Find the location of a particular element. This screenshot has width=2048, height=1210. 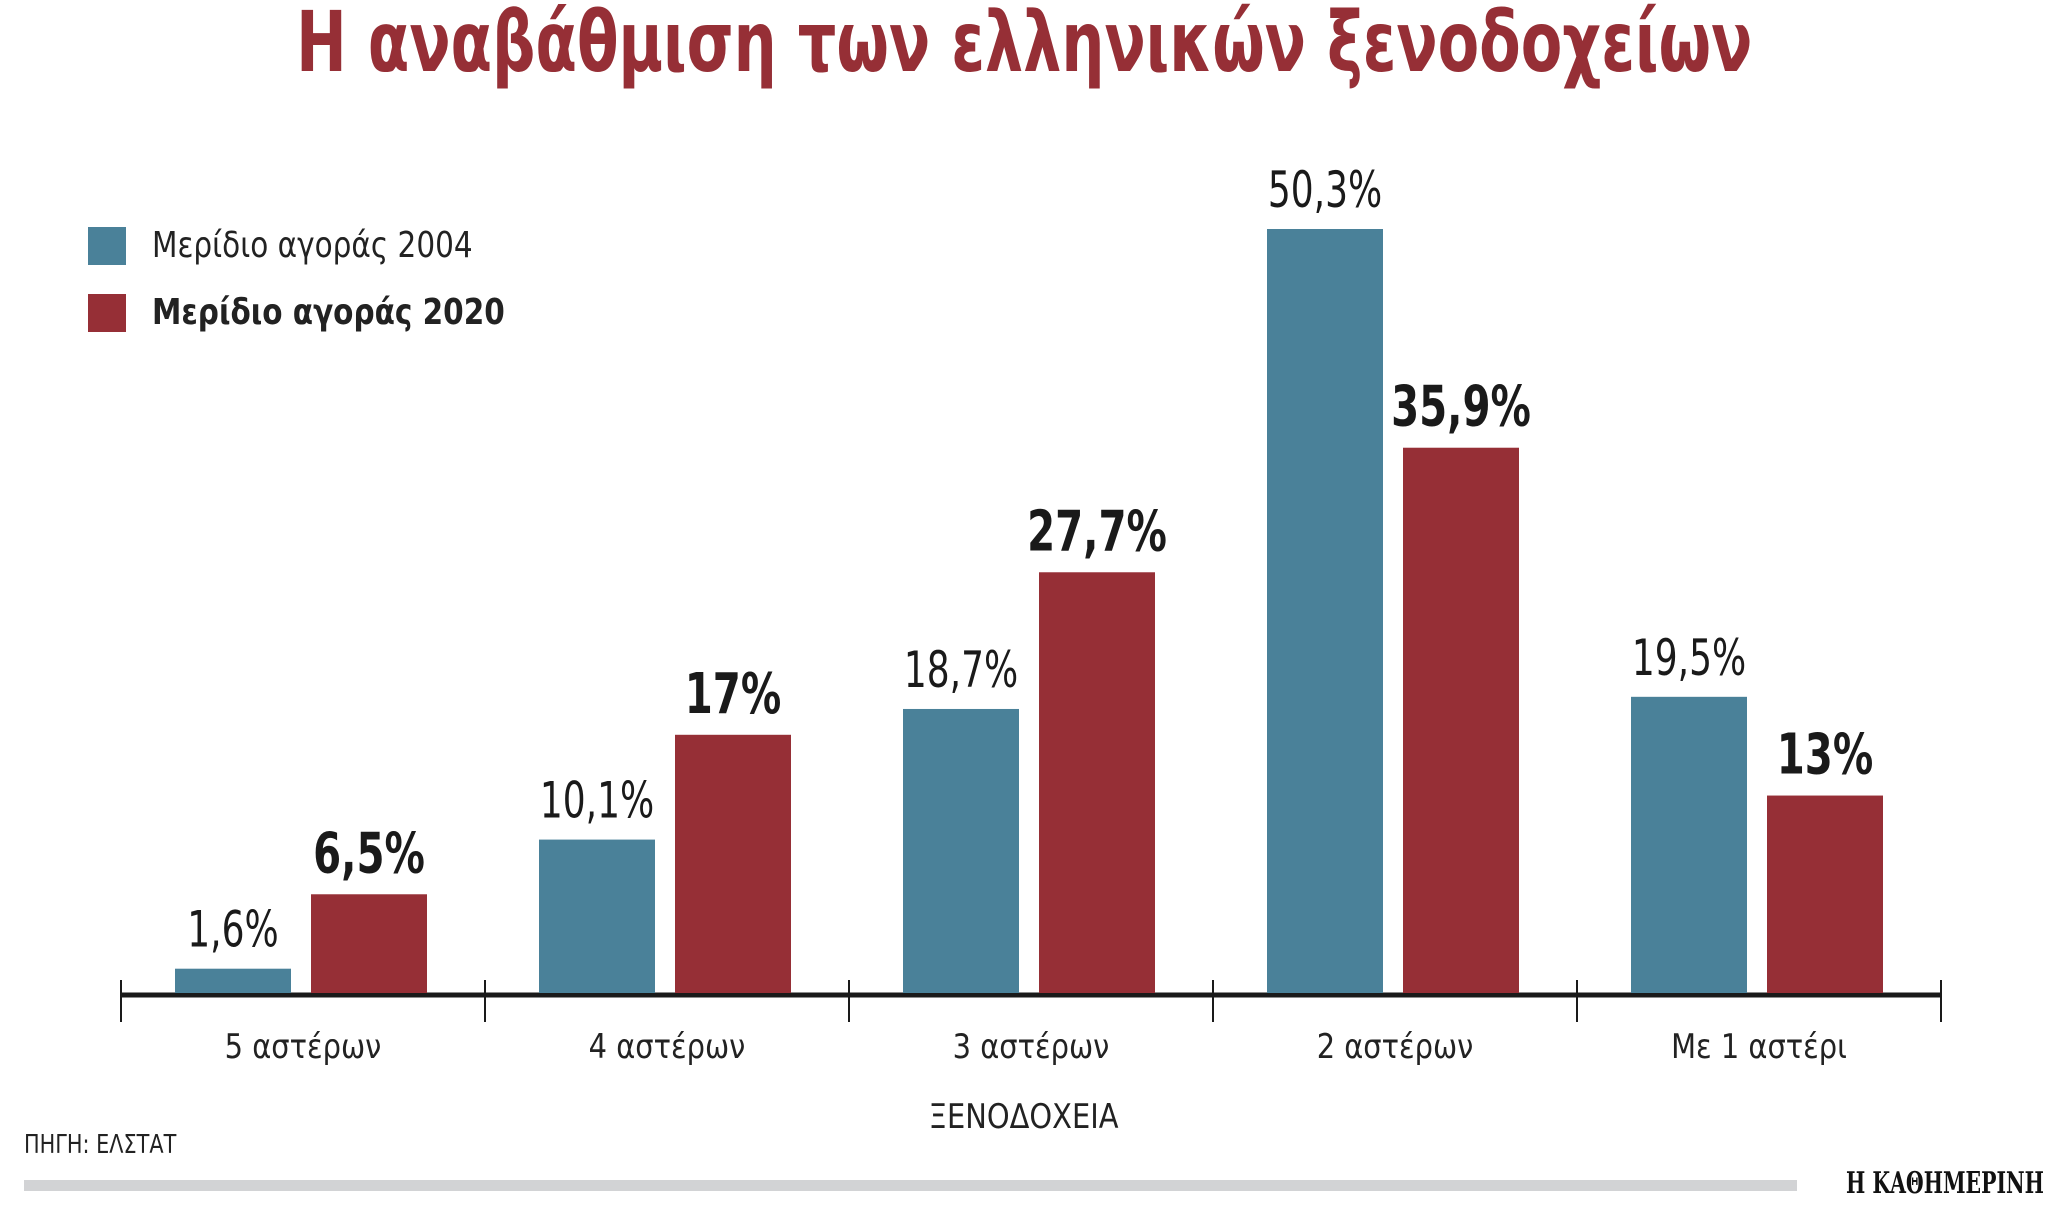

legend-item-2020: Μερίδιο αγοράς 2020 is located at coordinates (335, 312).